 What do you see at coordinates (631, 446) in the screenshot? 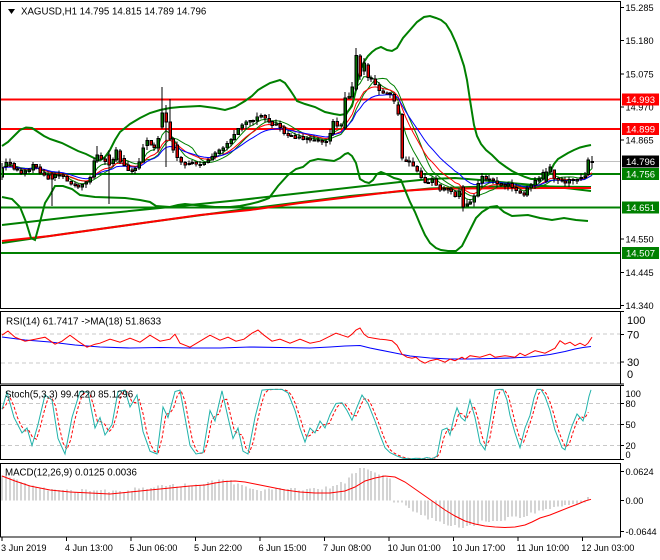
I see `svg-text: 20` at bounding box center [631, 446].